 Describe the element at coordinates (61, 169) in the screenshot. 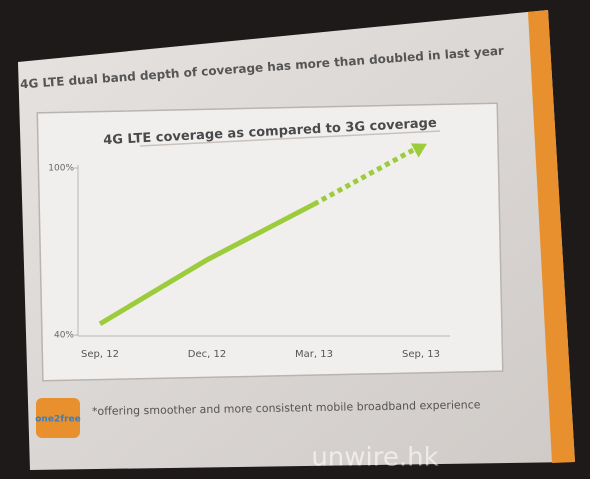

I see `y-tick-label: 100%` at that location.